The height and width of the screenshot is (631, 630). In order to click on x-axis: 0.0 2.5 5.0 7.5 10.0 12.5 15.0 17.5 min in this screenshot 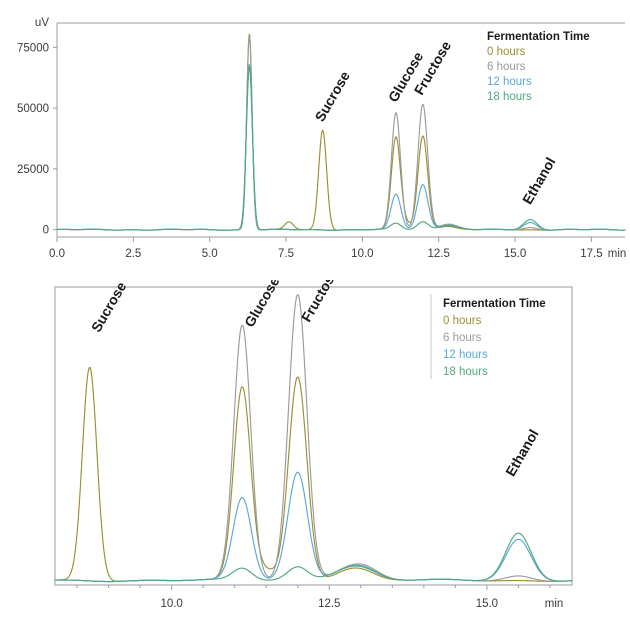, I will do `click(337, 248)`.